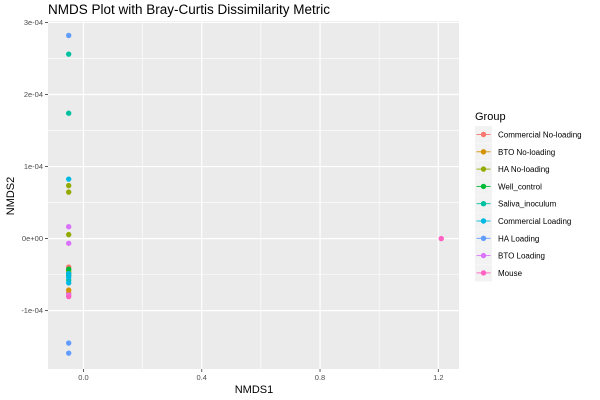 The width and height of the screenshot is (600, 400). Describe the element at coordinates (32, 238) in the screenshot. I see `y-tick-label: 0e+00` at that location.